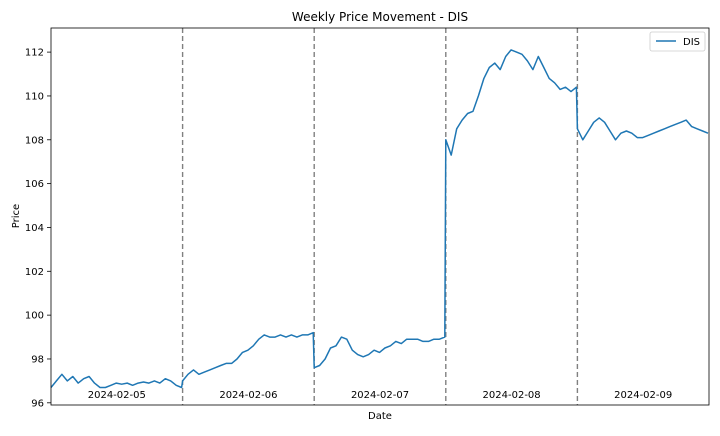  What do you see at coordinates (37, 359) in the screenshot?
I see `y-tick-label: 98` at bounding box center [37, 359].